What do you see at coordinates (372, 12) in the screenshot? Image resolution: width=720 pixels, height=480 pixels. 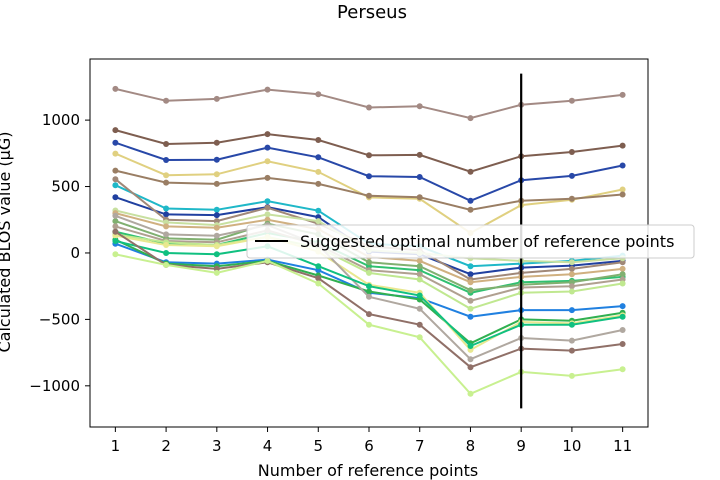 I see `chart-title: Perseus` at bounding box center [372, 12].